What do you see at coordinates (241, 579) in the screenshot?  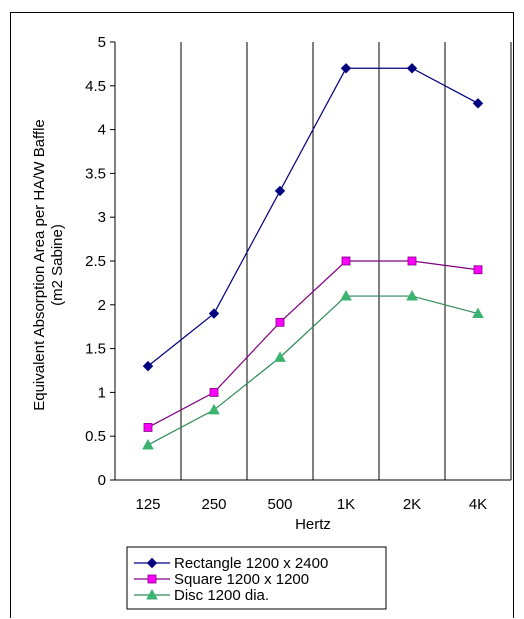 I see `legend-label: Square 1200 x 1200` at bounding box center [241, 579].